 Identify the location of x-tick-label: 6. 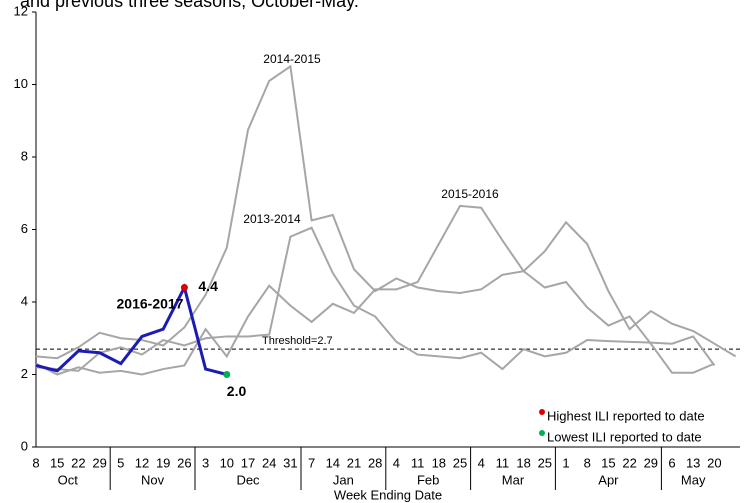
(671, 462).